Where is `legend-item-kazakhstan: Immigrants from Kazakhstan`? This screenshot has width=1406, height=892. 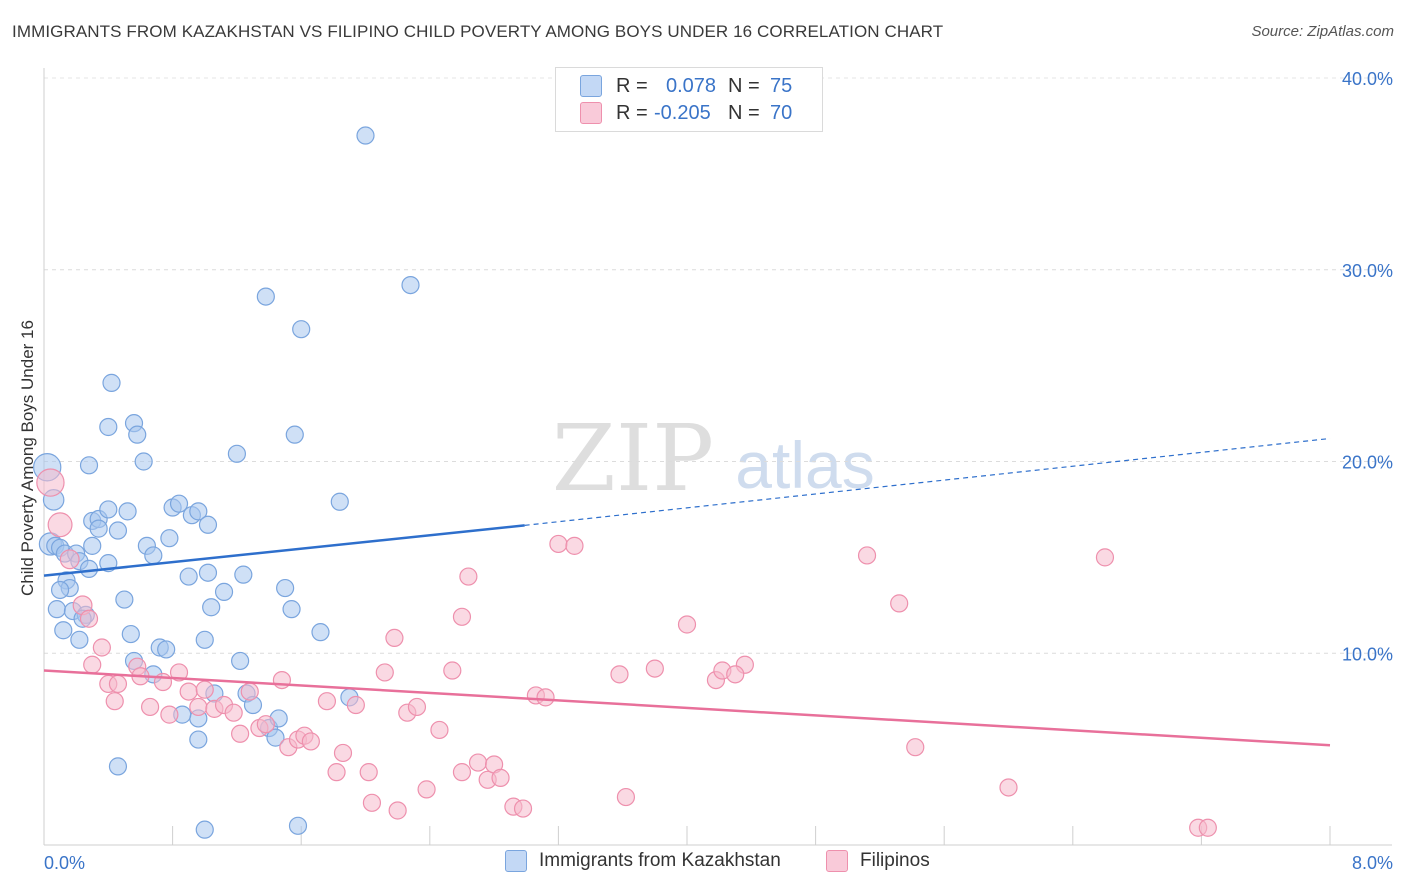 legend-item-kazakhstan: Immigrants from Kazakhstan is located at coordinates (643, 861).